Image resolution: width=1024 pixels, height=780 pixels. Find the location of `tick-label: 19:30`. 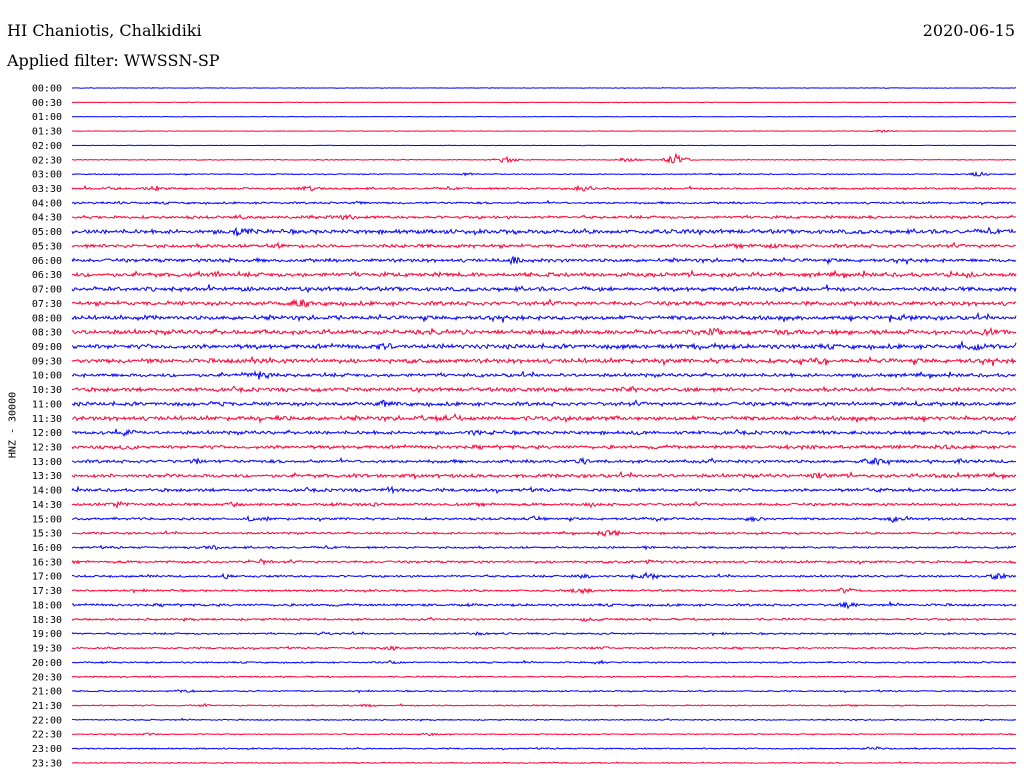

tick-label: 19:30 is located at coordinates (47, 649).